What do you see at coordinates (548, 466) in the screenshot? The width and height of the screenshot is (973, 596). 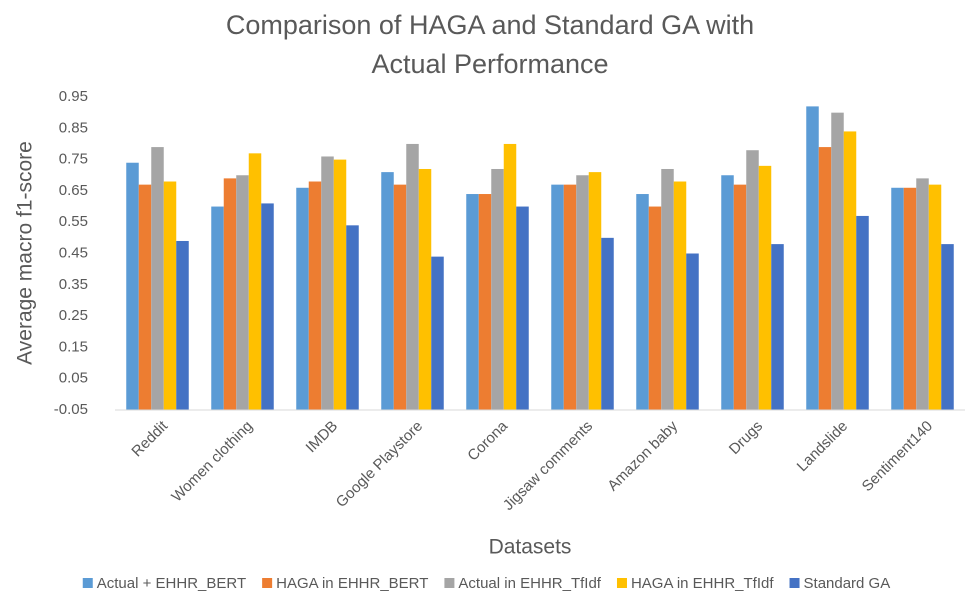 I see `x-tick-label: Jigsaw comments` at bounding box center [548, 466].